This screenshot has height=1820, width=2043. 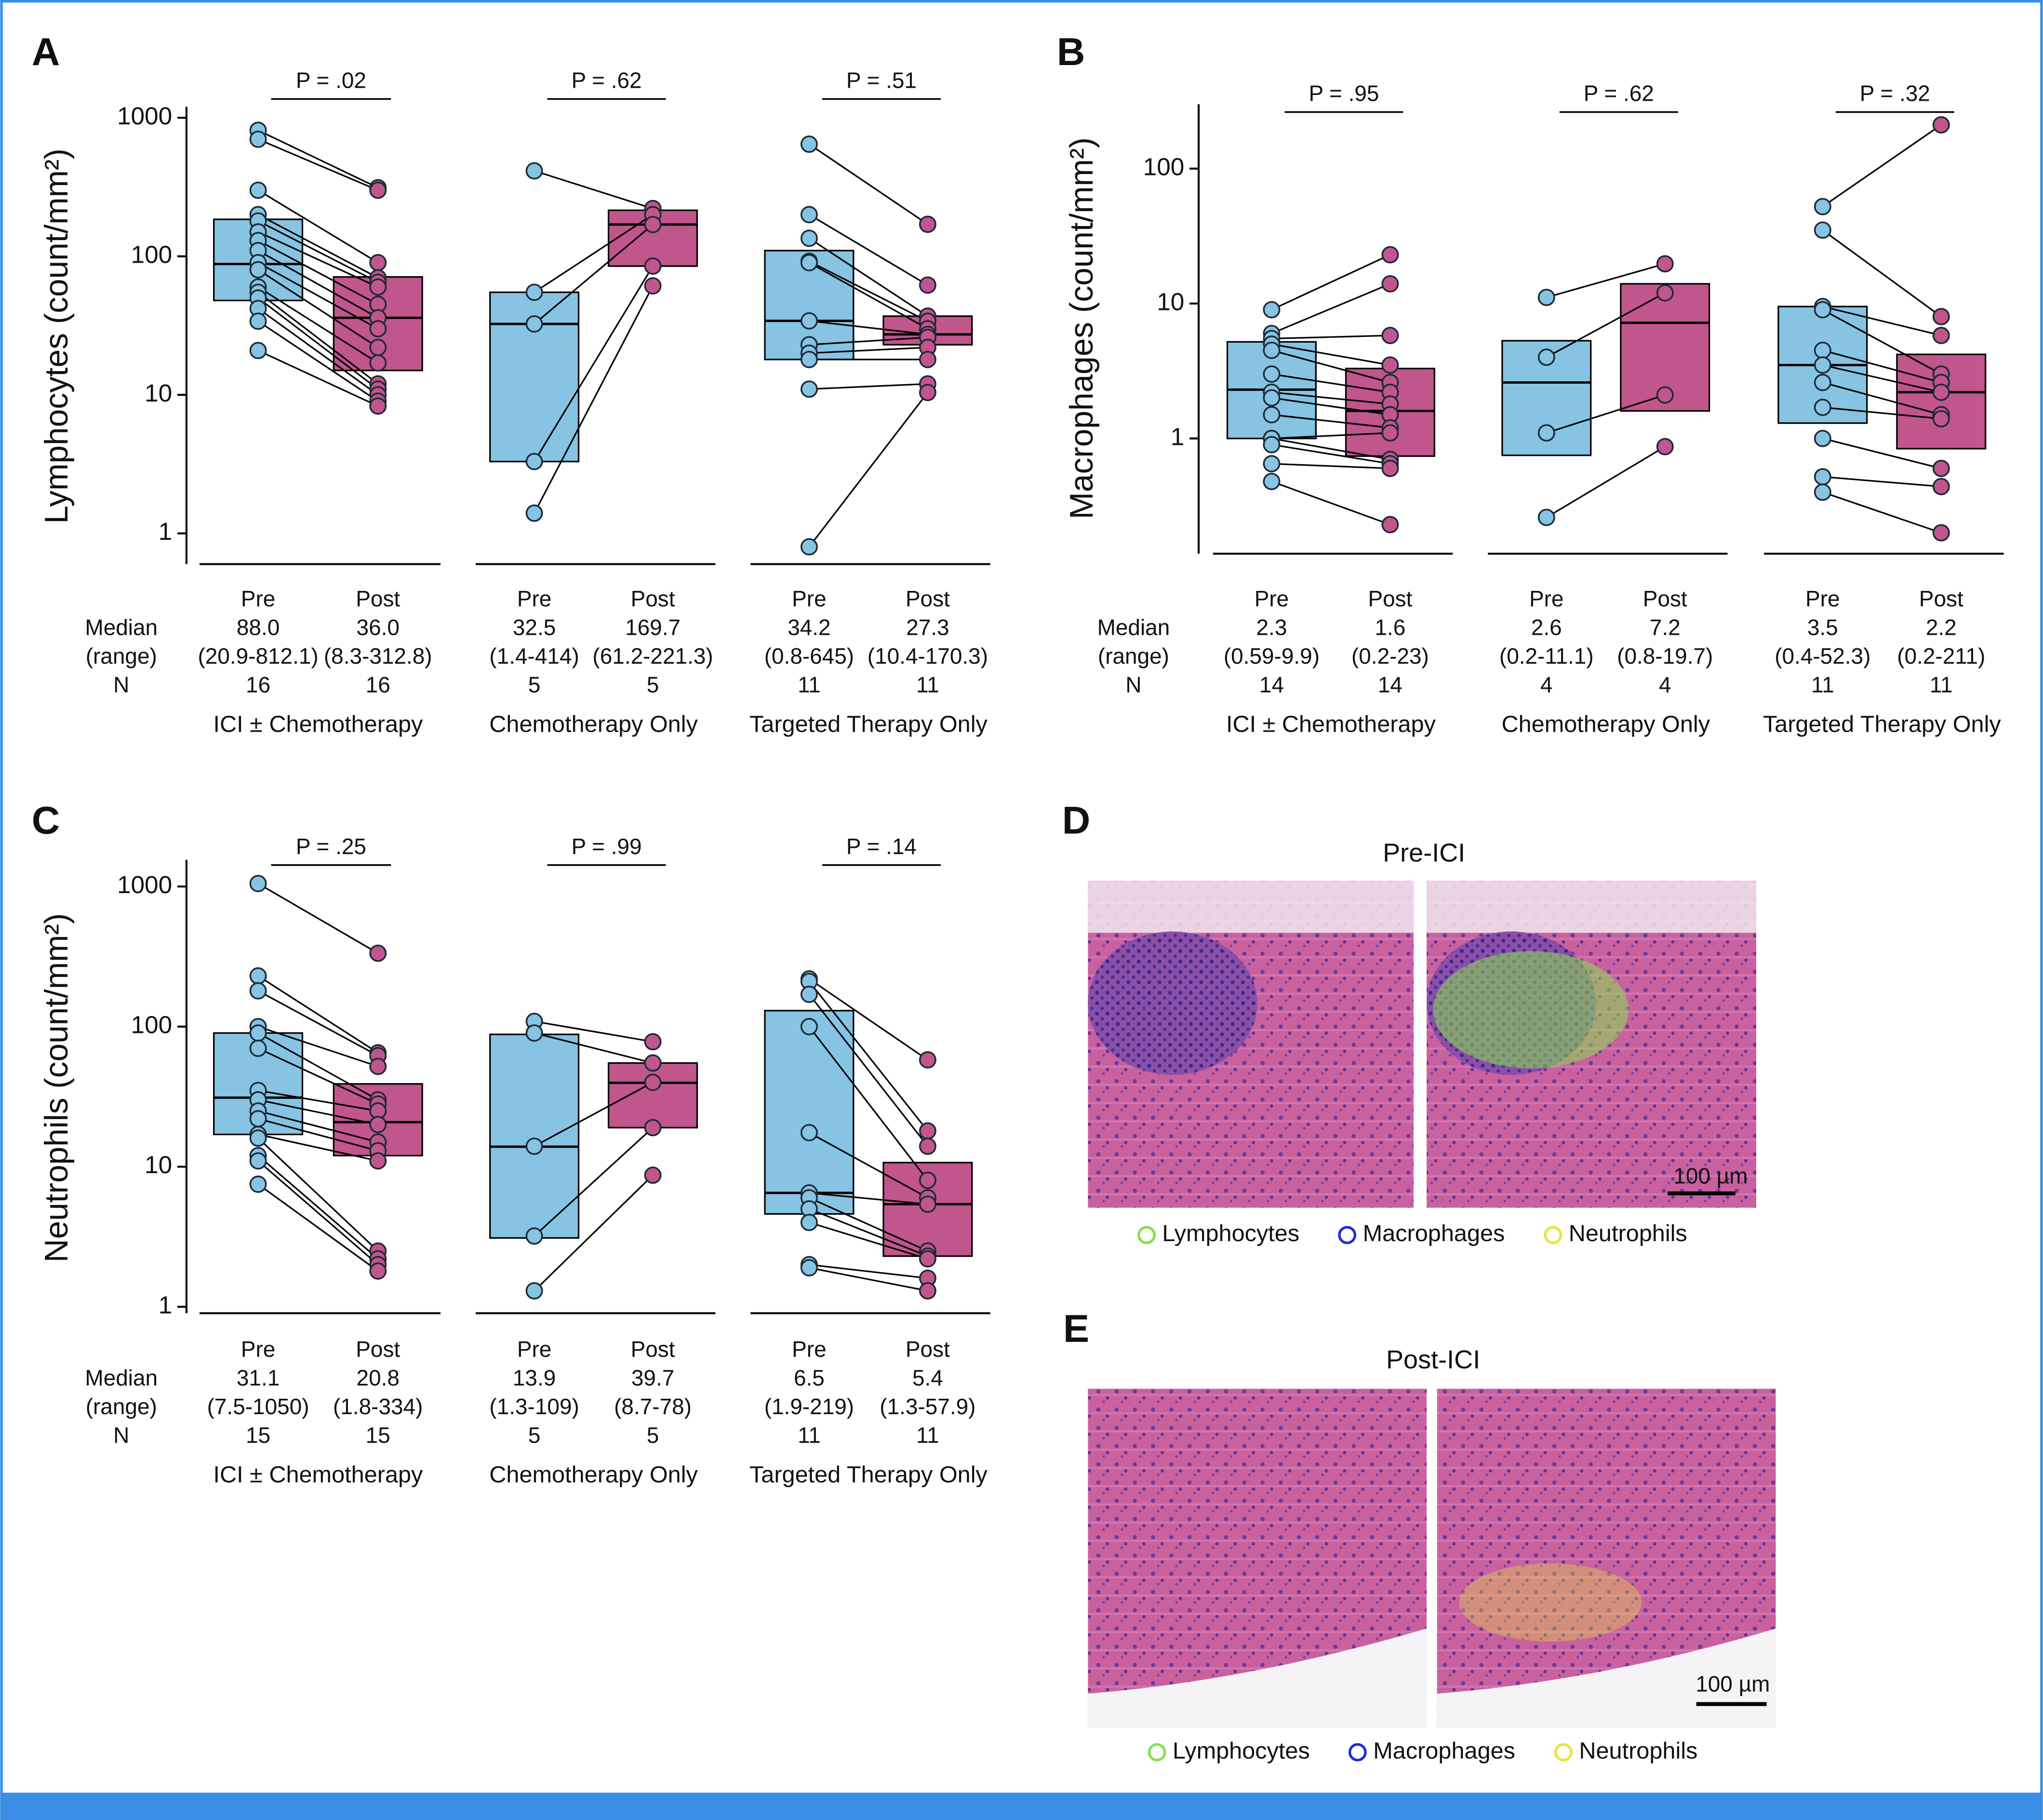 What do you see at coordinates (809, 1378) in the screenshot?
I see `median-label: 6.5` at bounding box center [809, 1378].